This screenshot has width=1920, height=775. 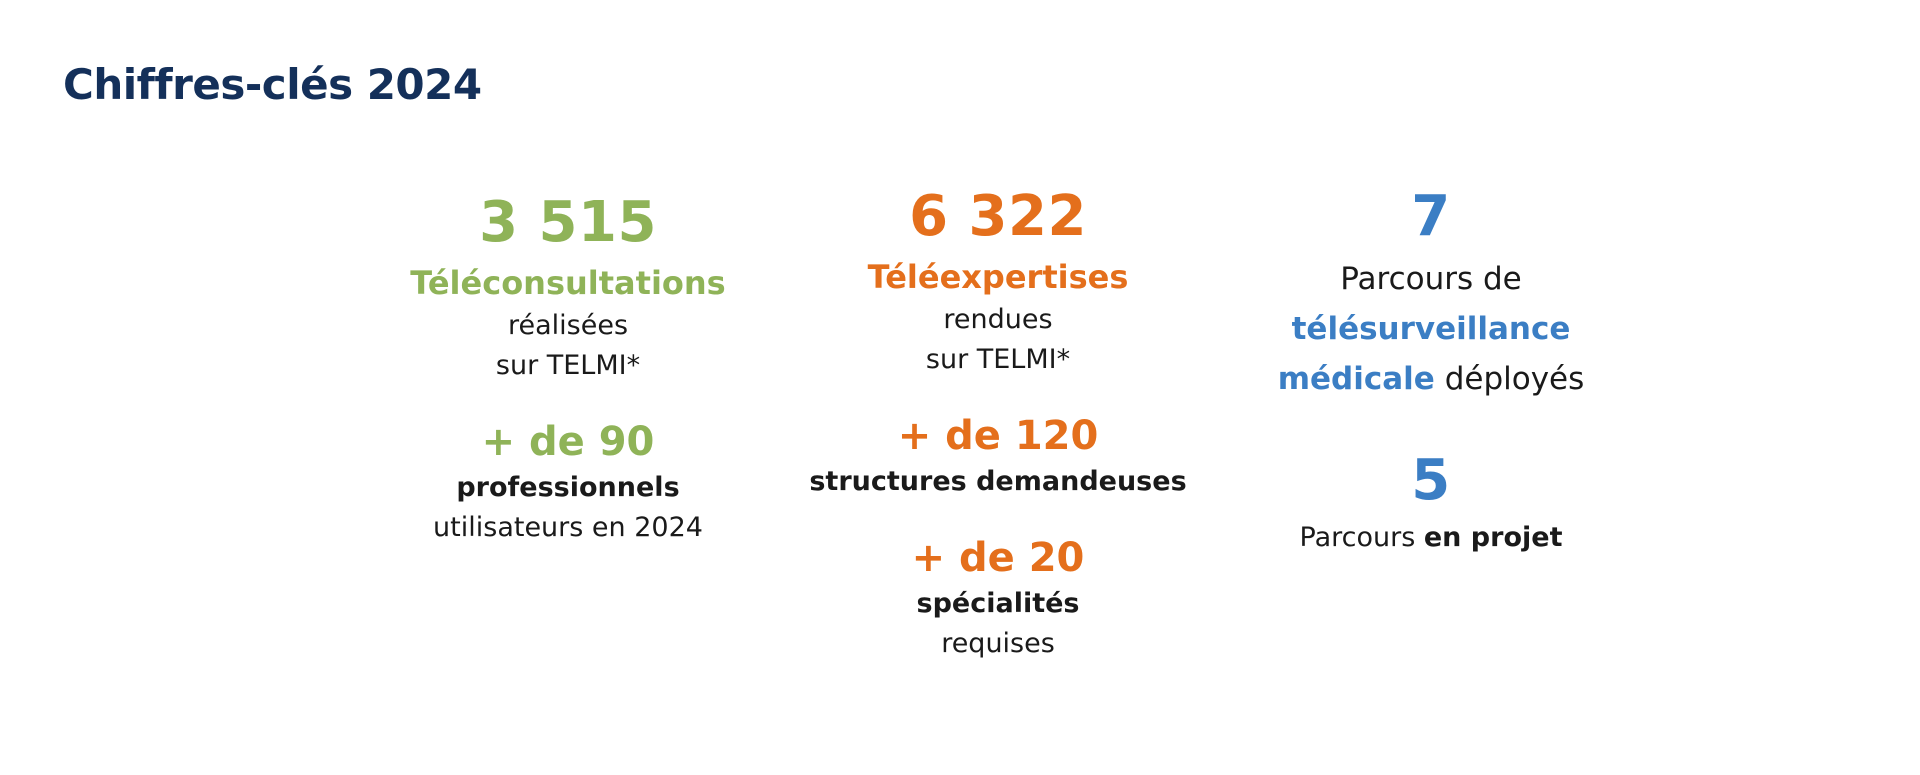 What do you see at coordinates (568, 222) in the screenshot?
I see `teleconsultation-count: 3 515` at bounding box center [568, 222].